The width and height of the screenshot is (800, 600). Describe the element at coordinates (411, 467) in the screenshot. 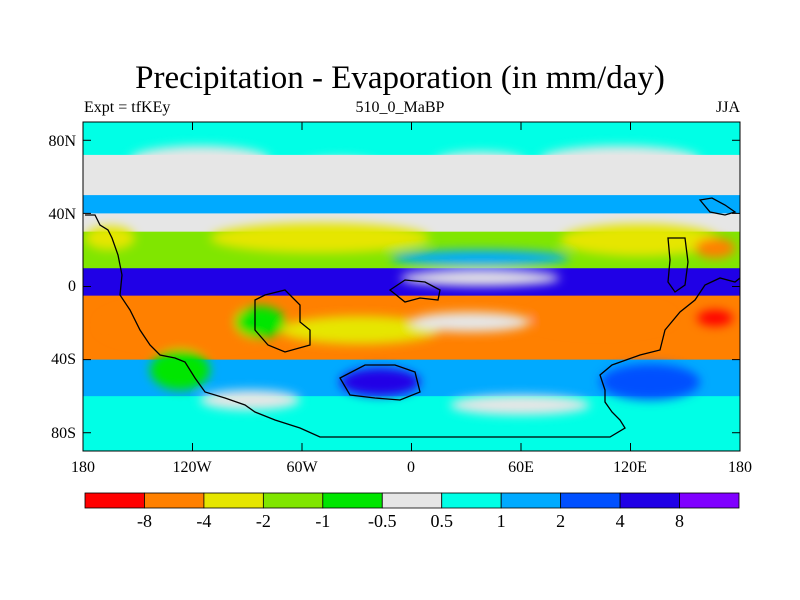

I see `x-tick-label: 0` at that location.